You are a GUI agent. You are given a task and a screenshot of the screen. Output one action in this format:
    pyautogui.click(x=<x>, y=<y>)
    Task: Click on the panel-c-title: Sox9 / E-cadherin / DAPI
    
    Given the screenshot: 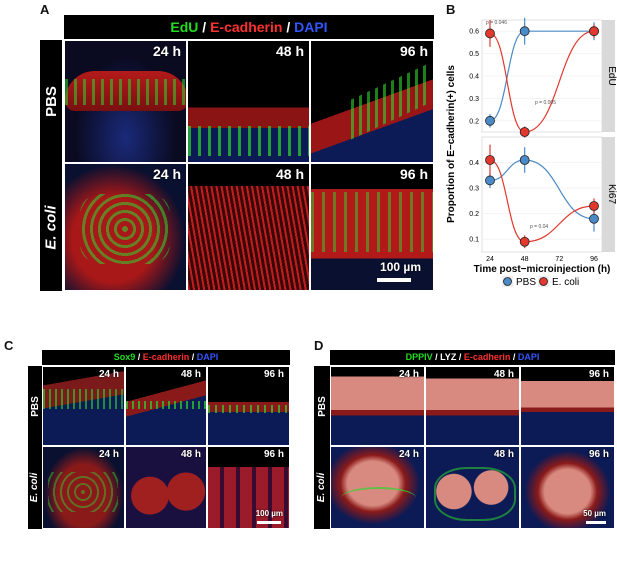 What is the action you would take?
    pyautogui.click(x=166, y=357)
    